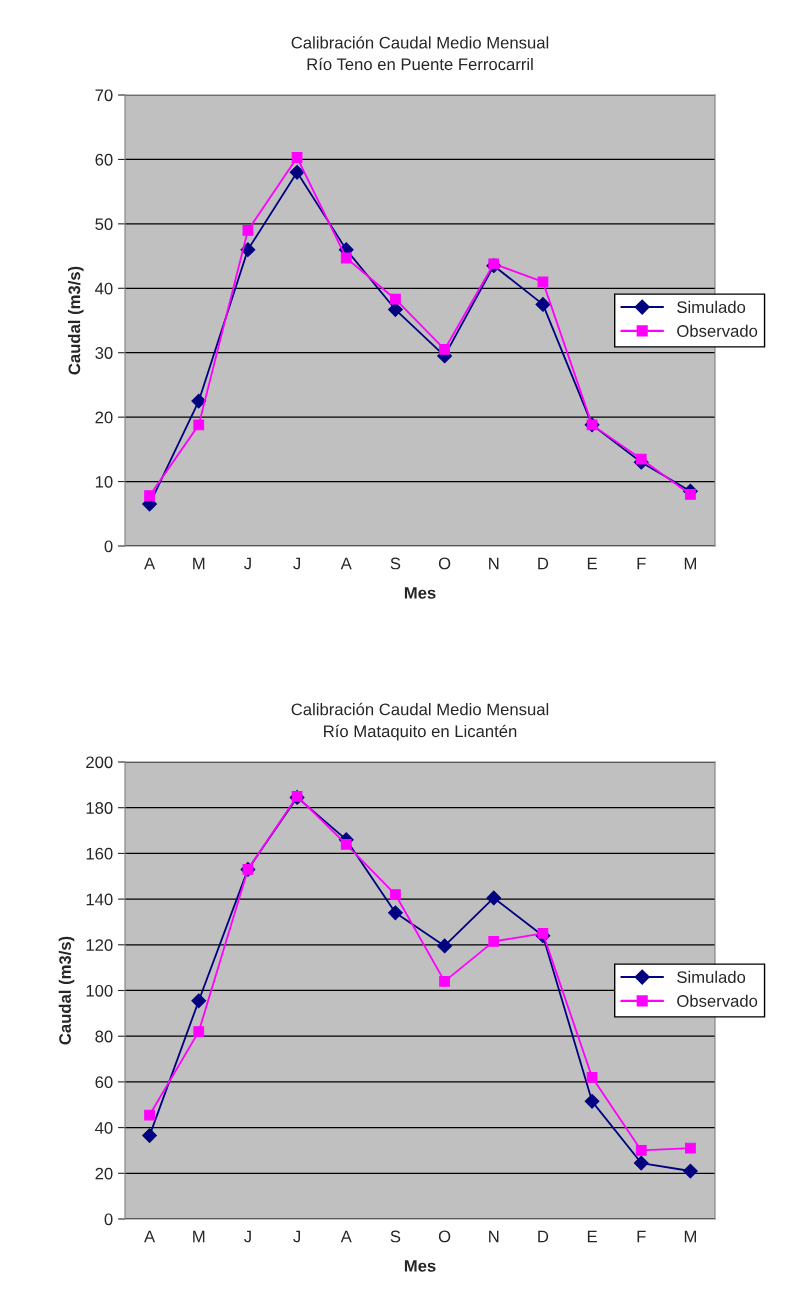  I want to click on y-tick-label: 160, so click(99, 853).